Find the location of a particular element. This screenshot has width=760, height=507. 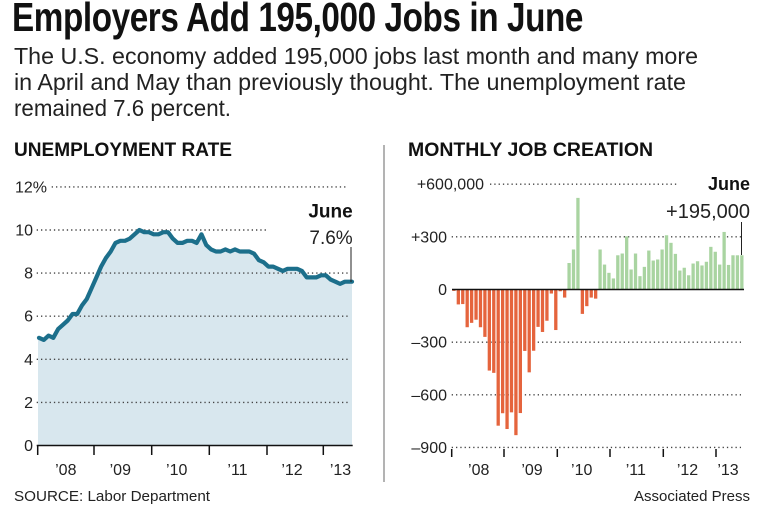

y-tick-label: 10 is located at coordinates (24, 231).